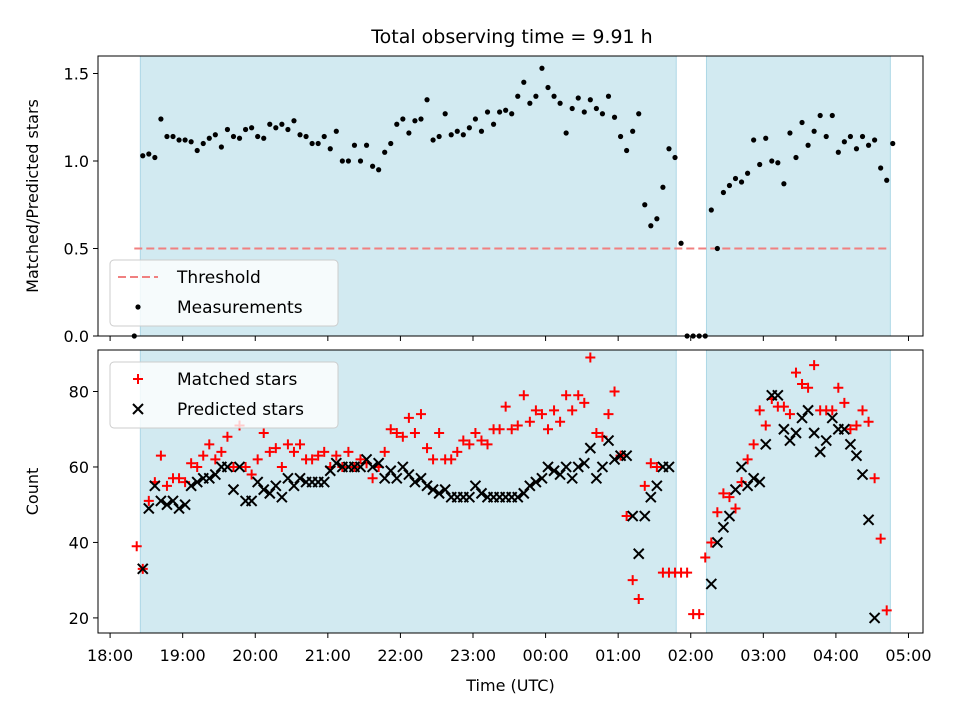 The width and height of the screenshot is (960, 724). Describe the element at coordinates (509, 685) in the screenshot. I see `x-axis-label: Time (UTC)` at that location.